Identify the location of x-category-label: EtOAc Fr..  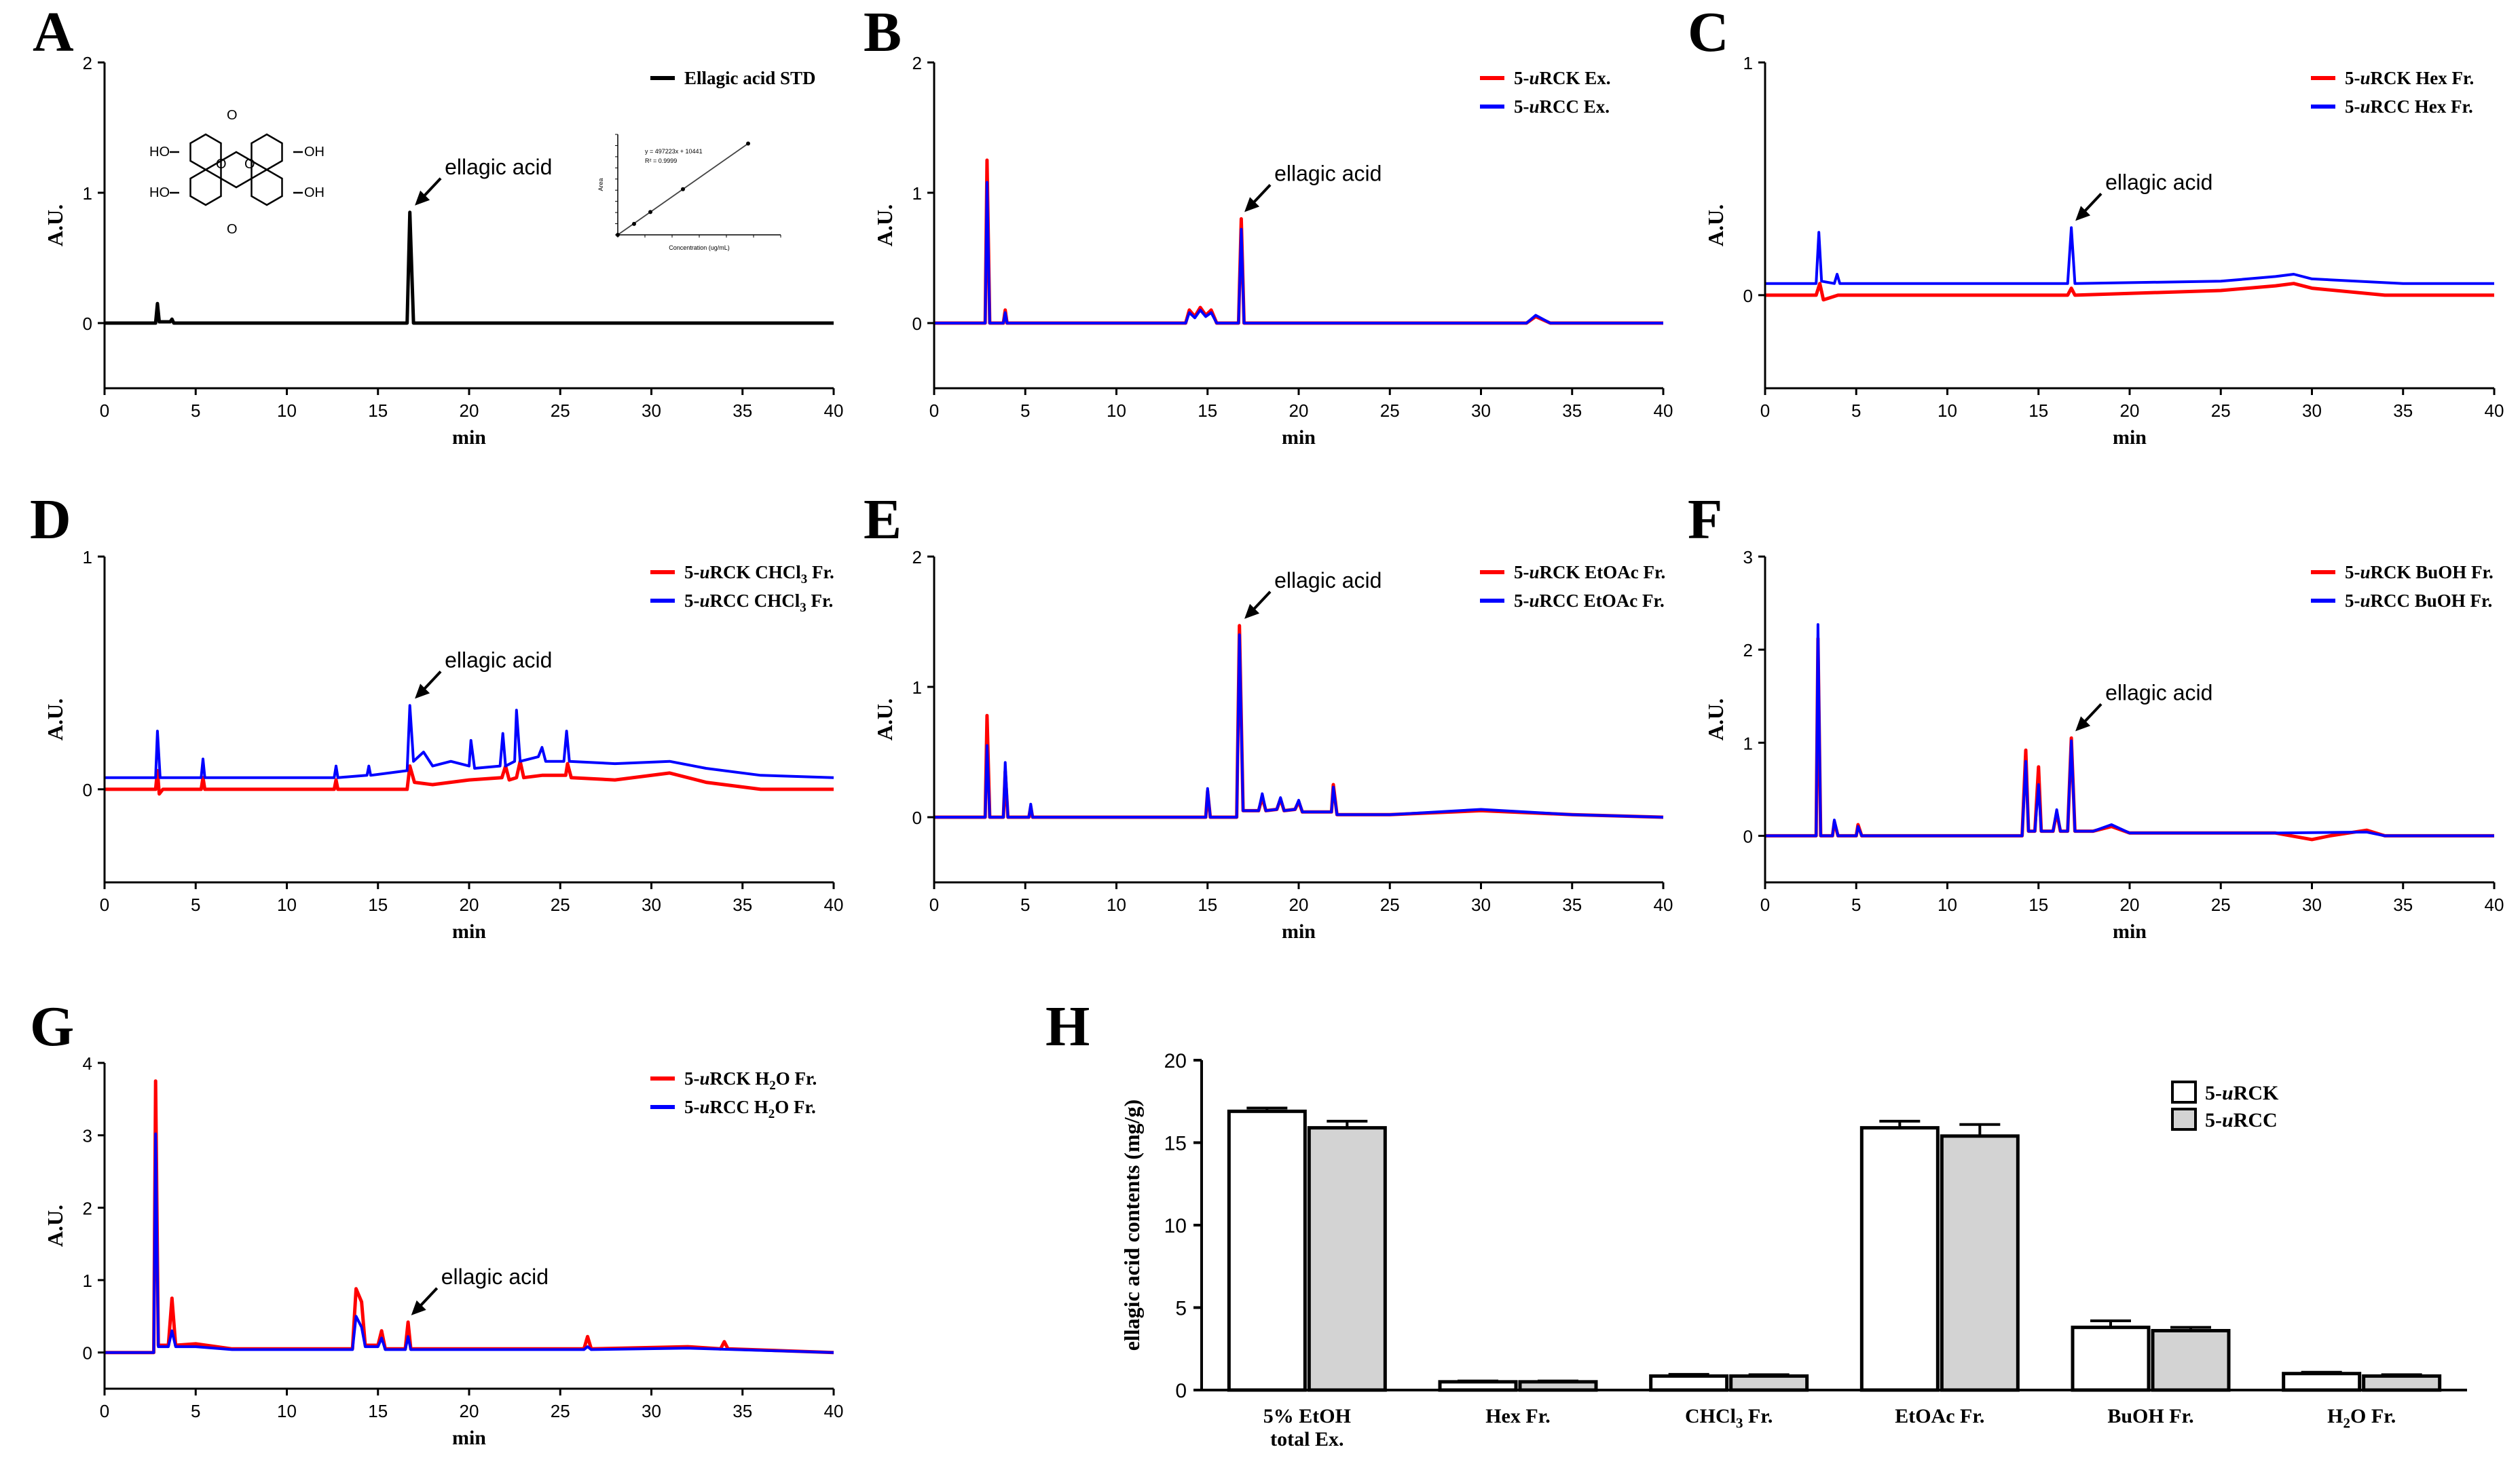
(1940, 1416).